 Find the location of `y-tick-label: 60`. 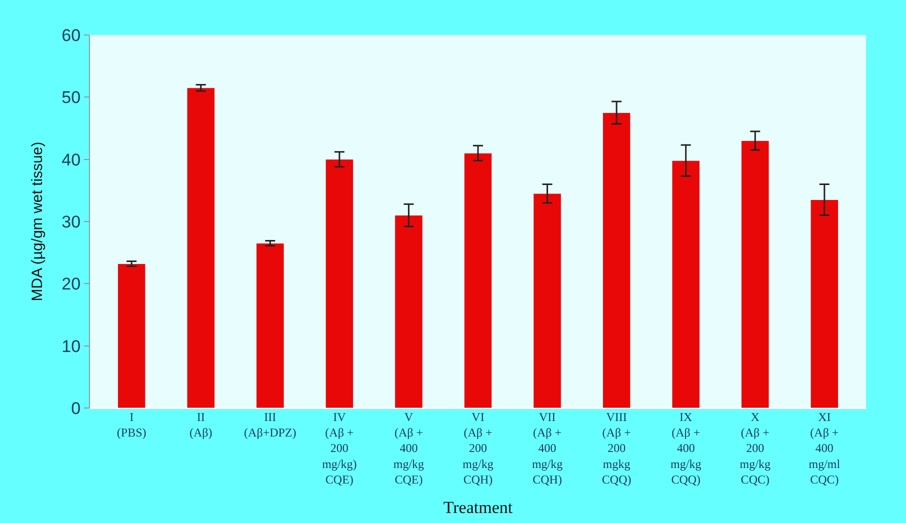

y-tick-label: 60 is located at coordinates (71, 35).